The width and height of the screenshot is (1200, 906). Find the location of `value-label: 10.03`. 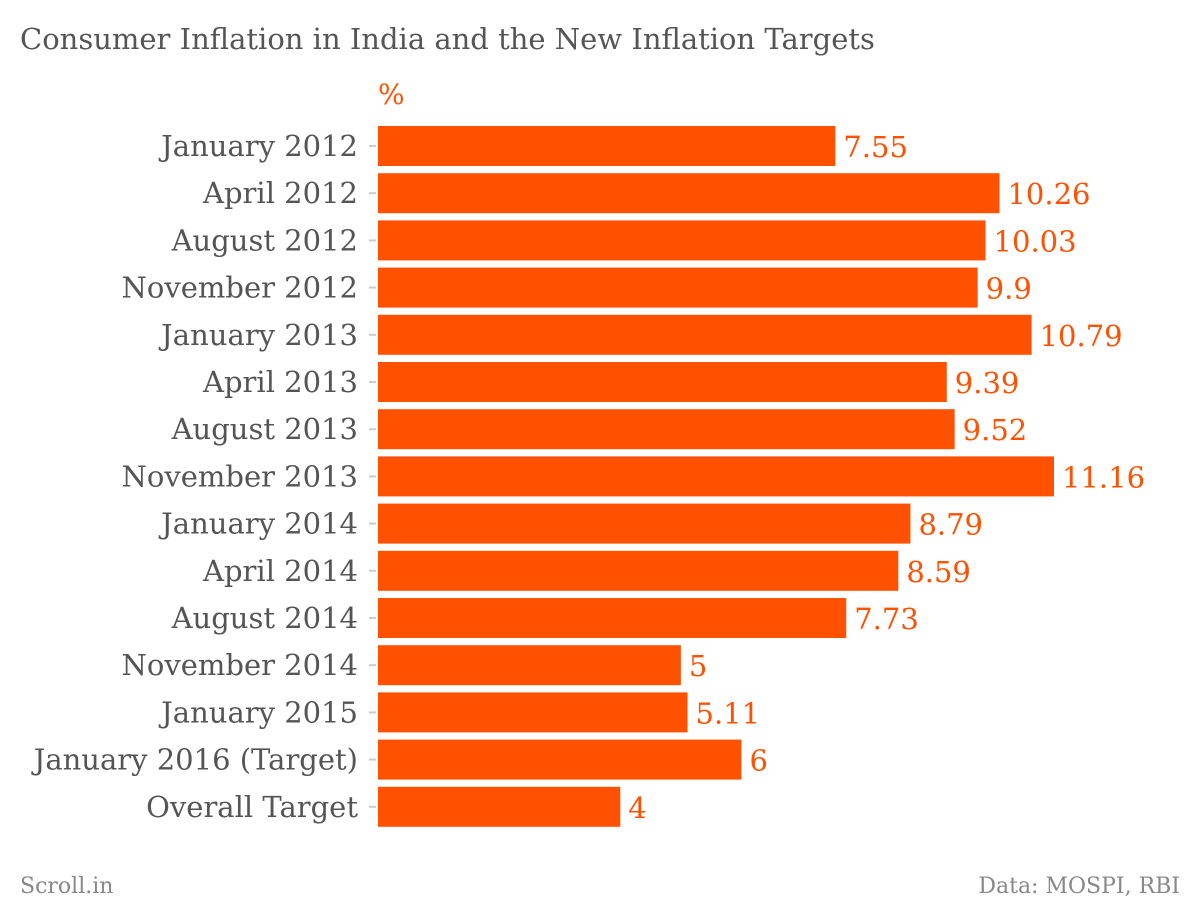

value-label: 10.03 is located at coordinates (1035, 241).